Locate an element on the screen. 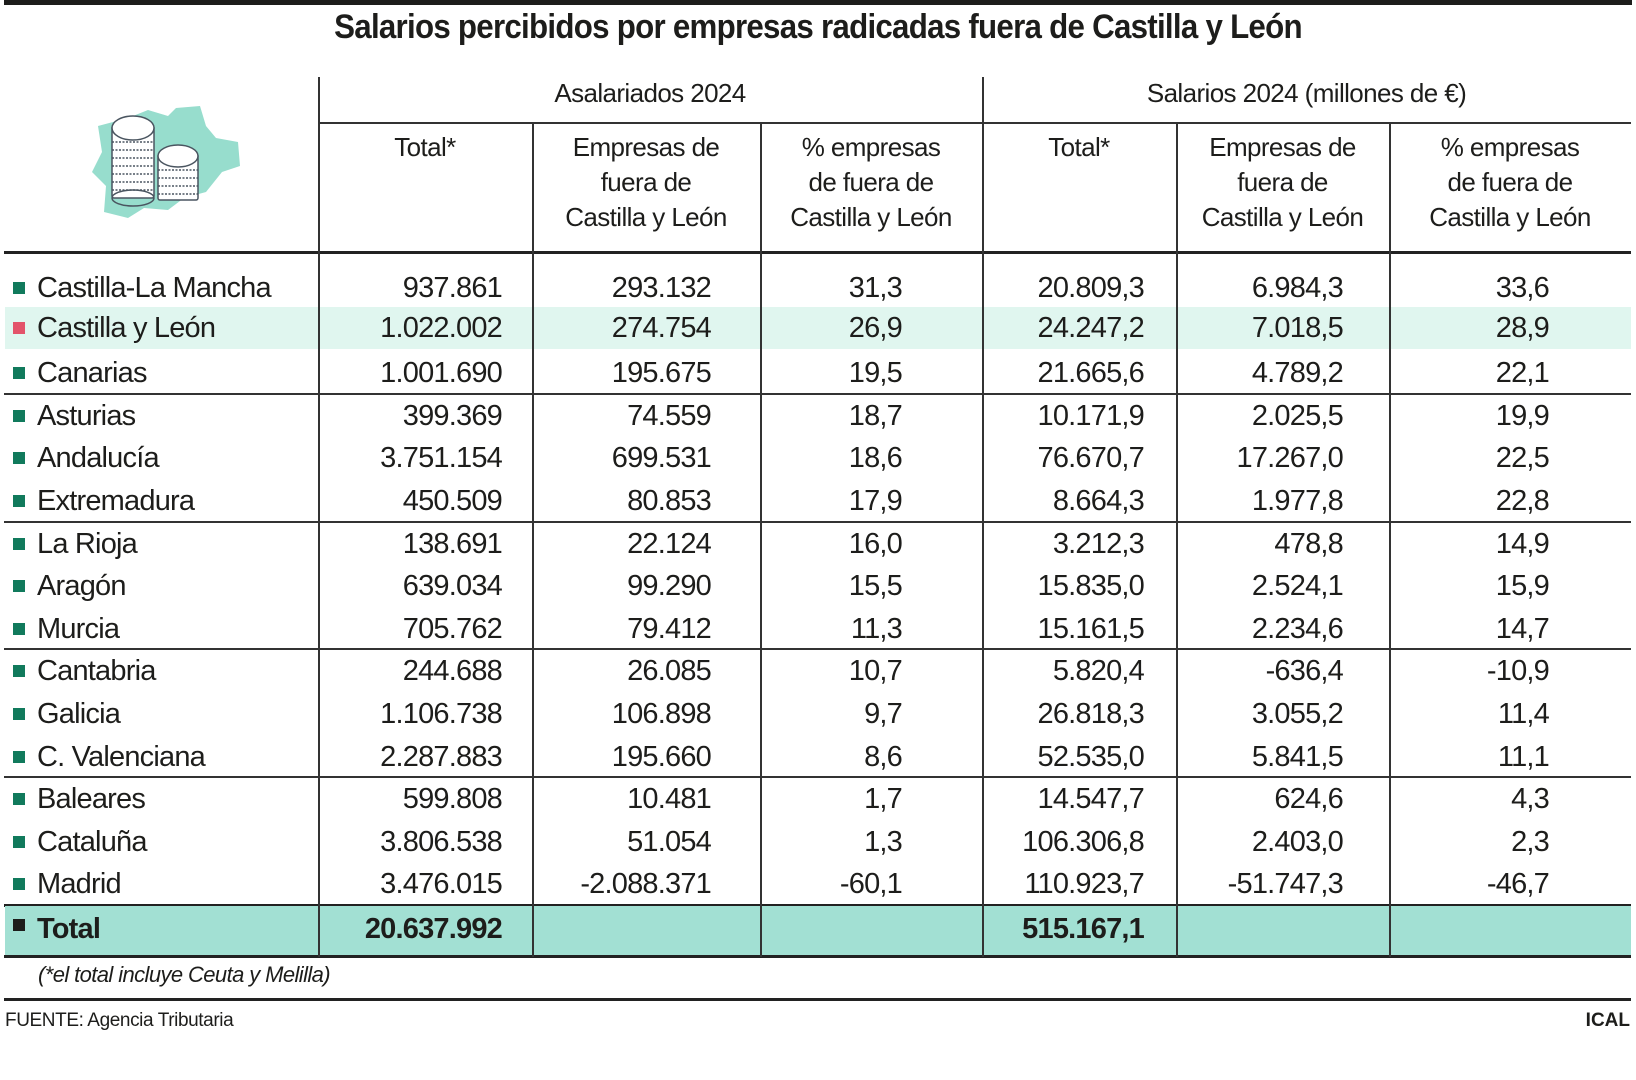 The image size is (1636, 1080). cell-value: 22,5 is located at coordinates (1522, 458).